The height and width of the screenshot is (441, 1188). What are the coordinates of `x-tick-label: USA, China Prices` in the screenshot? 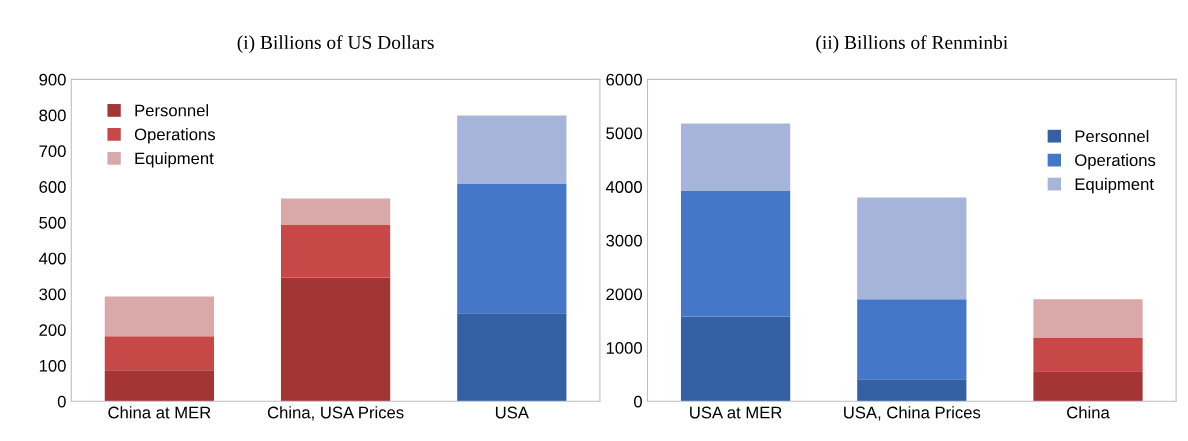 It's located at (912, 413).